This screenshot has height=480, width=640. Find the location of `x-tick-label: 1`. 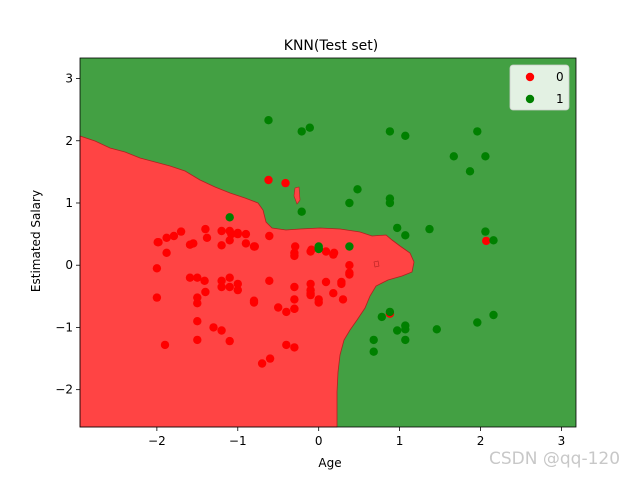

x-tick-label: 1 is located at coordinates (400, 441).